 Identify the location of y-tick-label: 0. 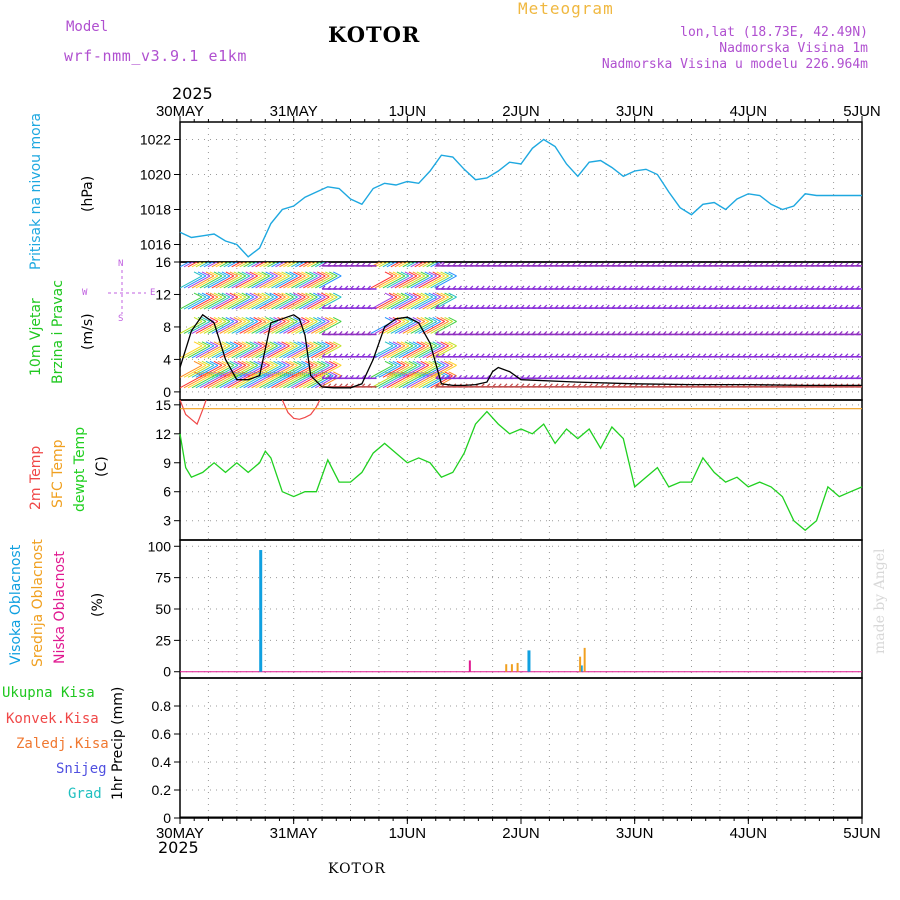
(167, 672).